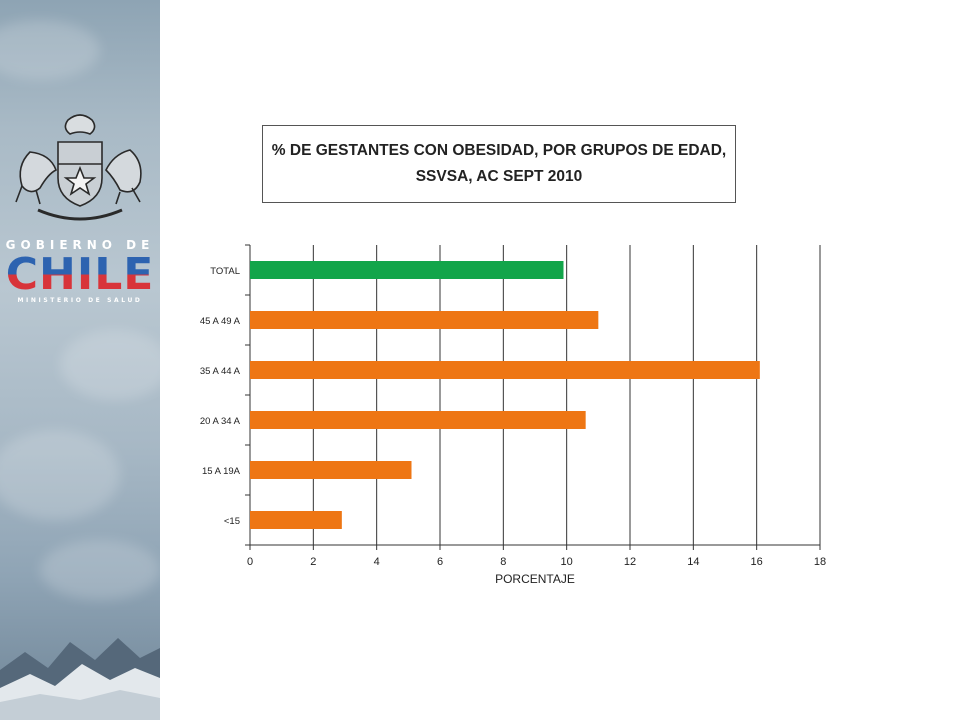  Describe the element at coordinates (80, 679) in the screenshot. I see `mountains-image` at that location.